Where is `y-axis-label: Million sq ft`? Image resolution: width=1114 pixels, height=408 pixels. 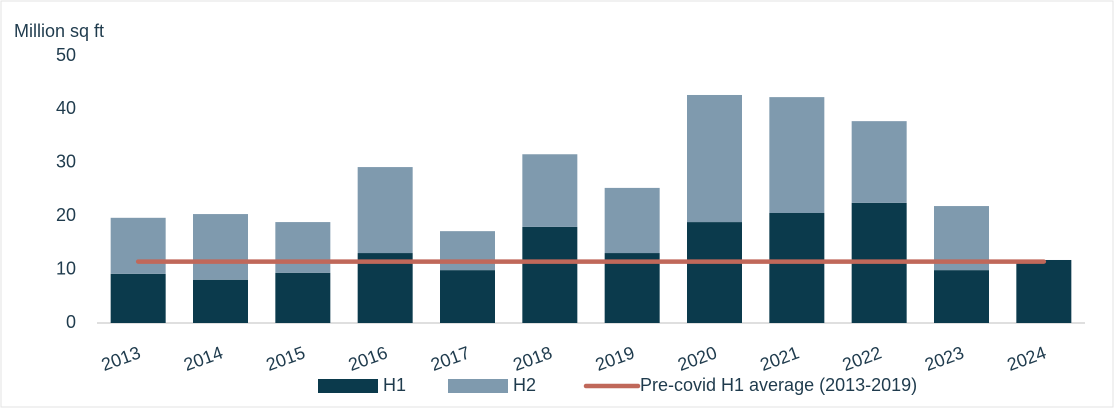
y-axis-label: Million sq ft is located at coordinates (59, 31).